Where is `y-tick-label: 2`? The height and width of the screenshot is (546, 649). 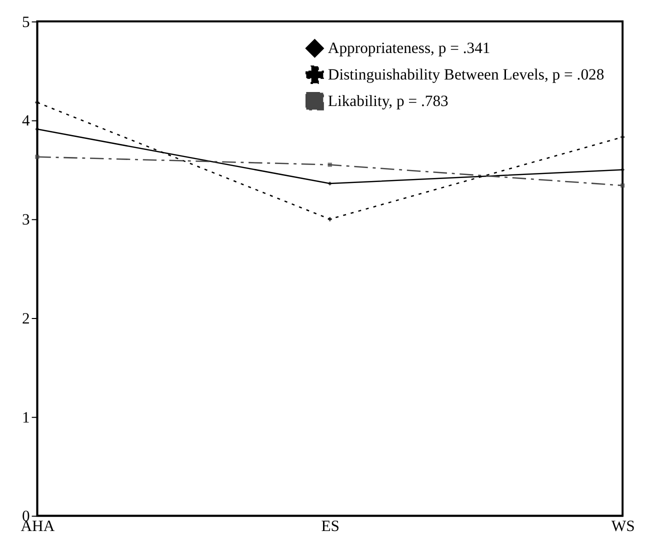 y-tick-label: 2 is located at coordinates (26, 319).